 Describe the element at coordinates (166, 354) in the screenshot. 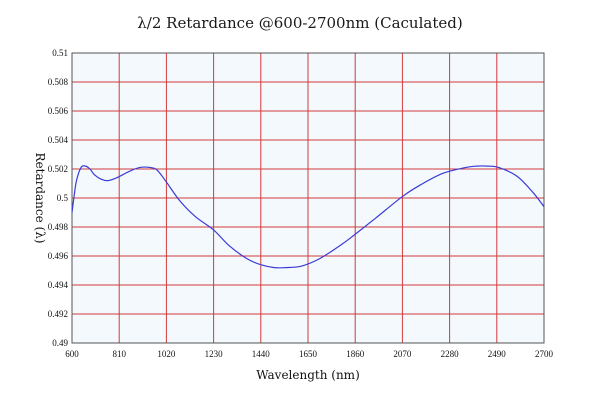

I see `x-tick-label: 1020` at that location.